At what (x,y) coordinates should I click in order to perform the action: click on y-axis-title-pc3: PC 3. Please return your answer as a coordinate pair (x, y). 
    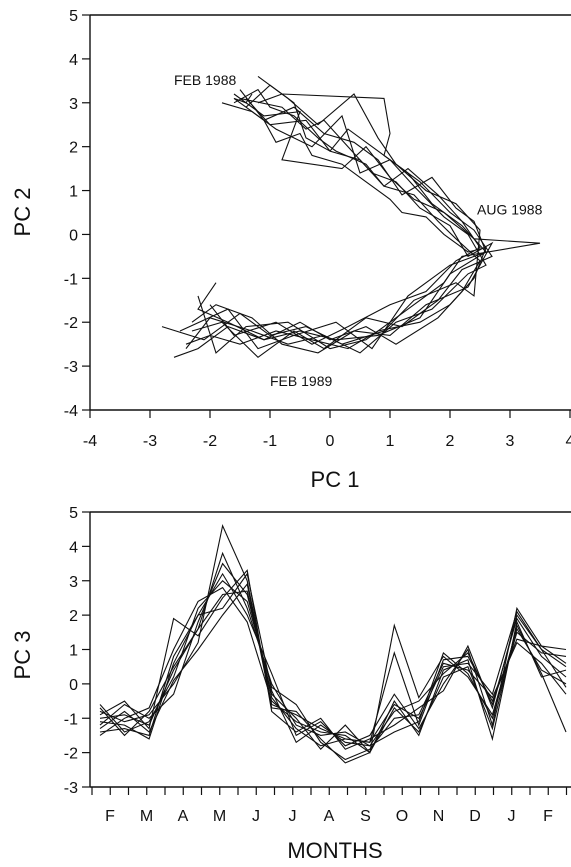
    Looking at the image, I should click on (22, 655).